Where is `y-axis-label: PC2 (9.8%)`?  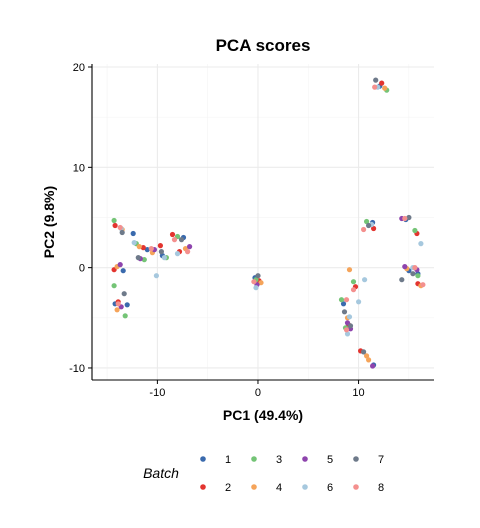 y-axis-label: PC2 (9.8%) is located at coordinates (49, 222).